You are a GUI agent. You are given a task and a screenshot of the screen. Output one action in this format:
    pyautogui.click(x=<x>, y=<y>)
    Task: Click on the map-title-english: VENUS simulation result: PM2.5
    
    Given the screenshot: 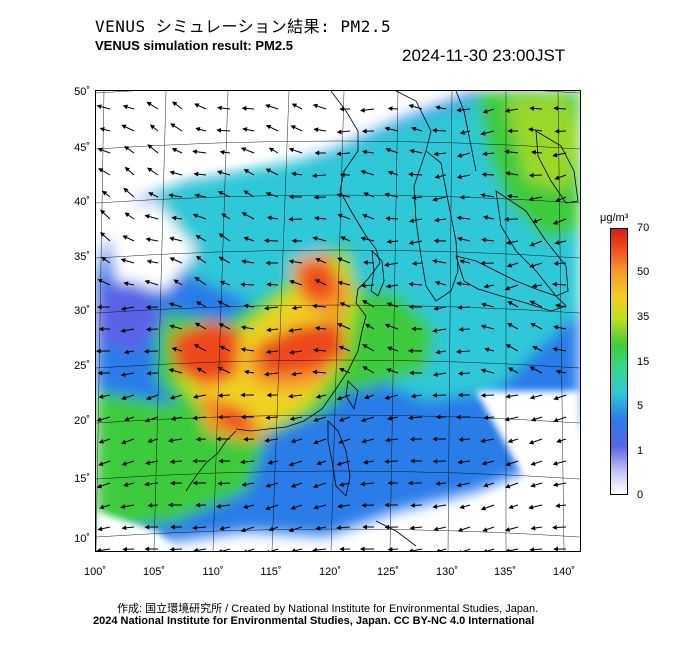 What is the action you would take?
    pyautogui.click(x=194, y=45)
    